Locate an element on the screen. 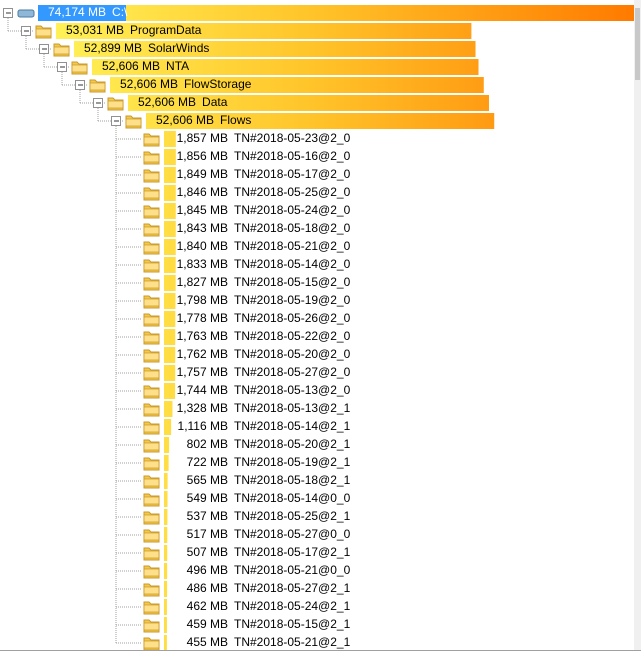 Image resolution: width=641 pixels, height=654 pixels. node-name: TN#2018-05-18@2_1 is located at coordinates (292, 480).